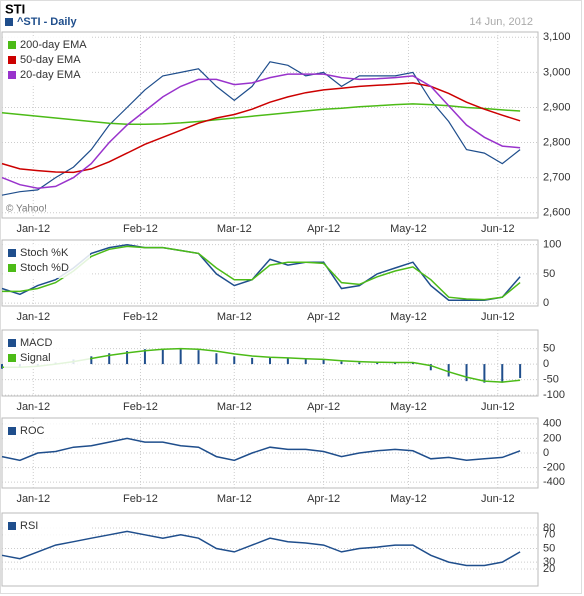 This screenshot has width=584, height=596. What do you see at coordinates (32, 431) in the screenshot?
I see `legend-label: ROC` at bounding box center [32, 431].